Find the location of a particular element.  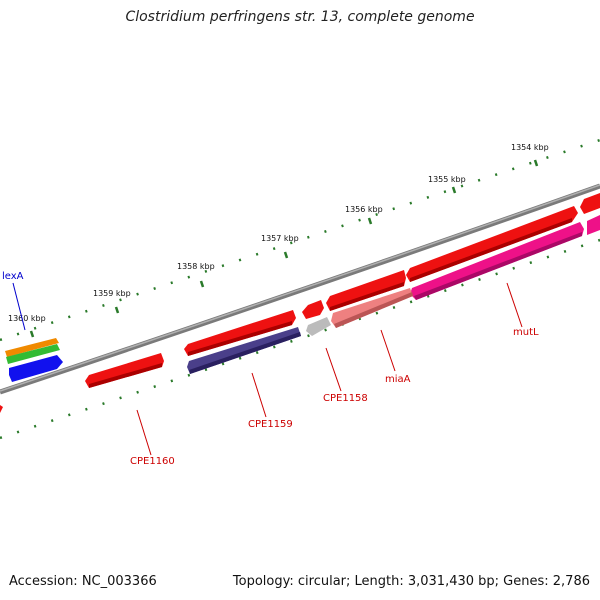

gene-edge-fragment is located at coordinates (1, 409).